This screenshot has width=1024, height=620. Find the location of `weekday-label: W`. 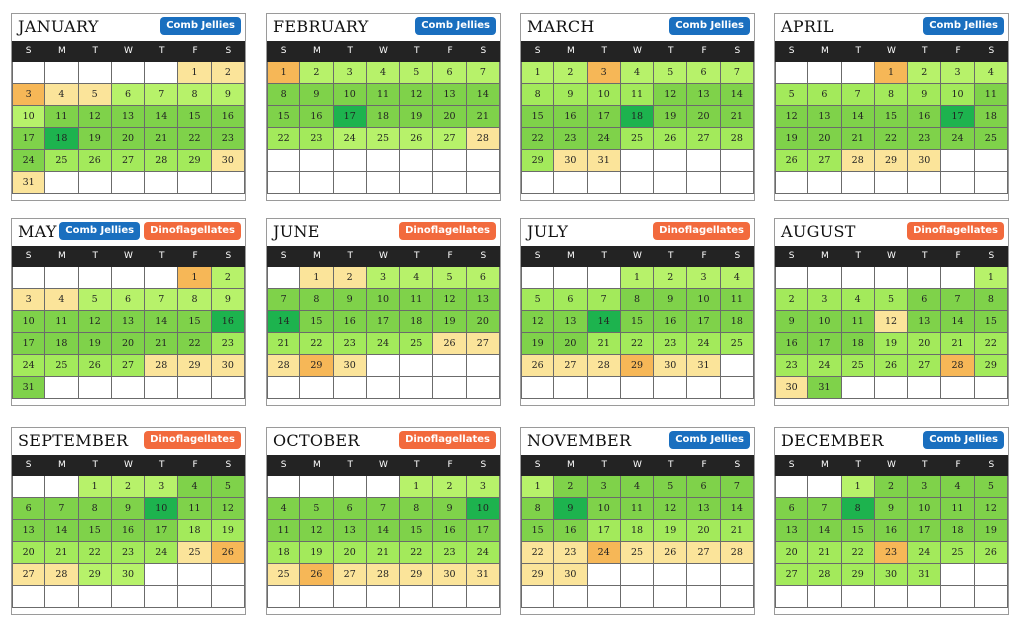

weekday-label: W is located at coordinates (637, 256).